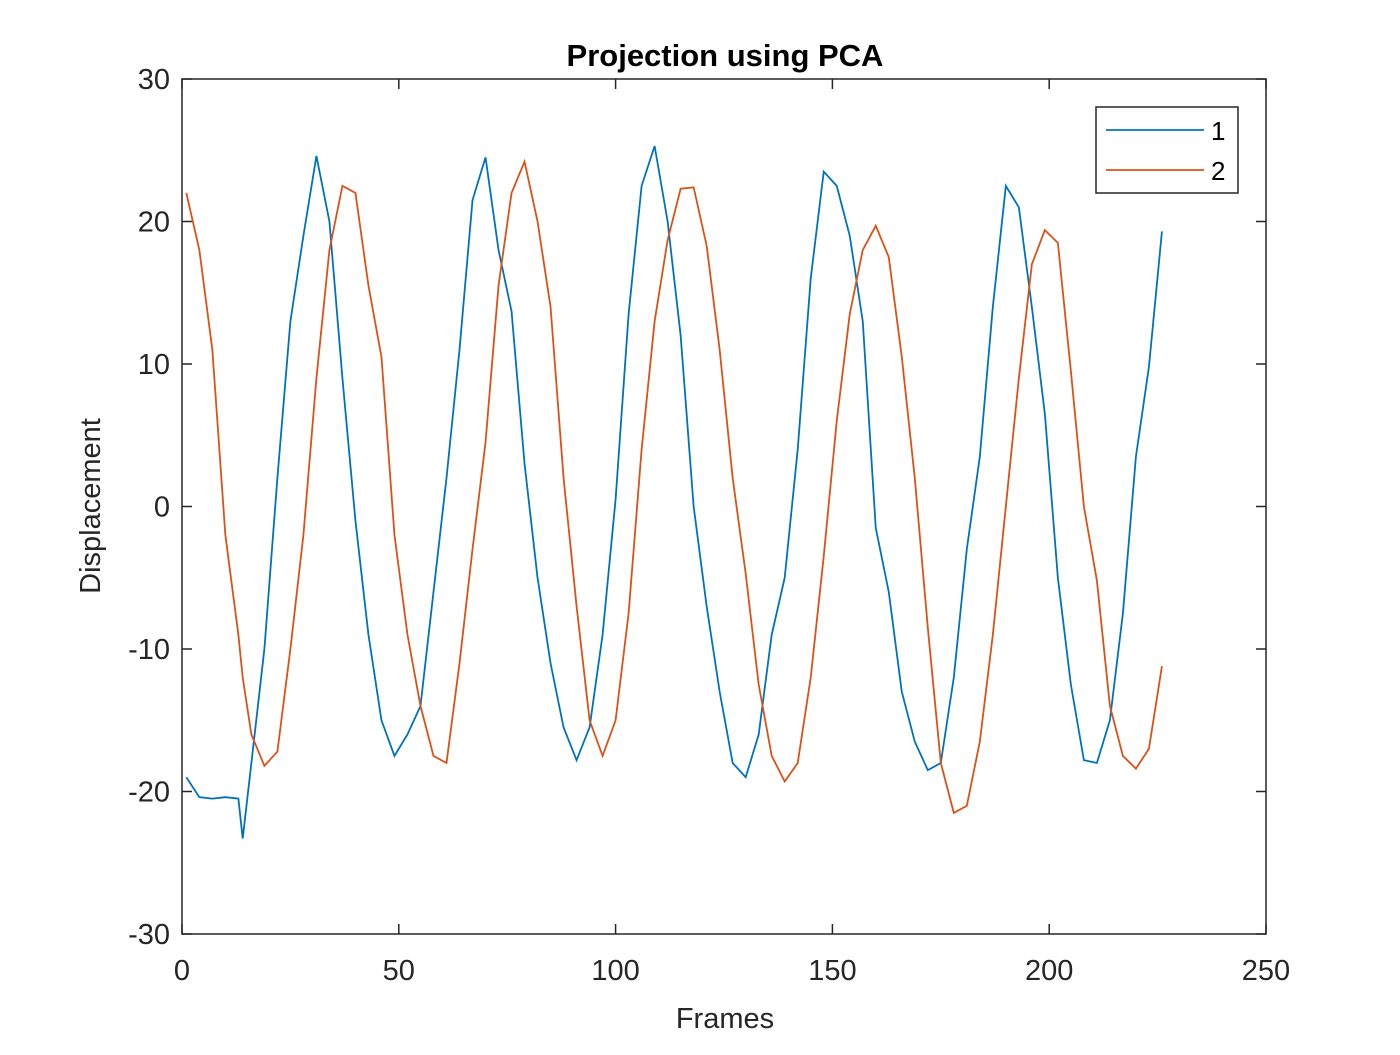 This screenshot has width=1400, height=1055. I want to click on x-tick-label: 100, so click(615, 971).